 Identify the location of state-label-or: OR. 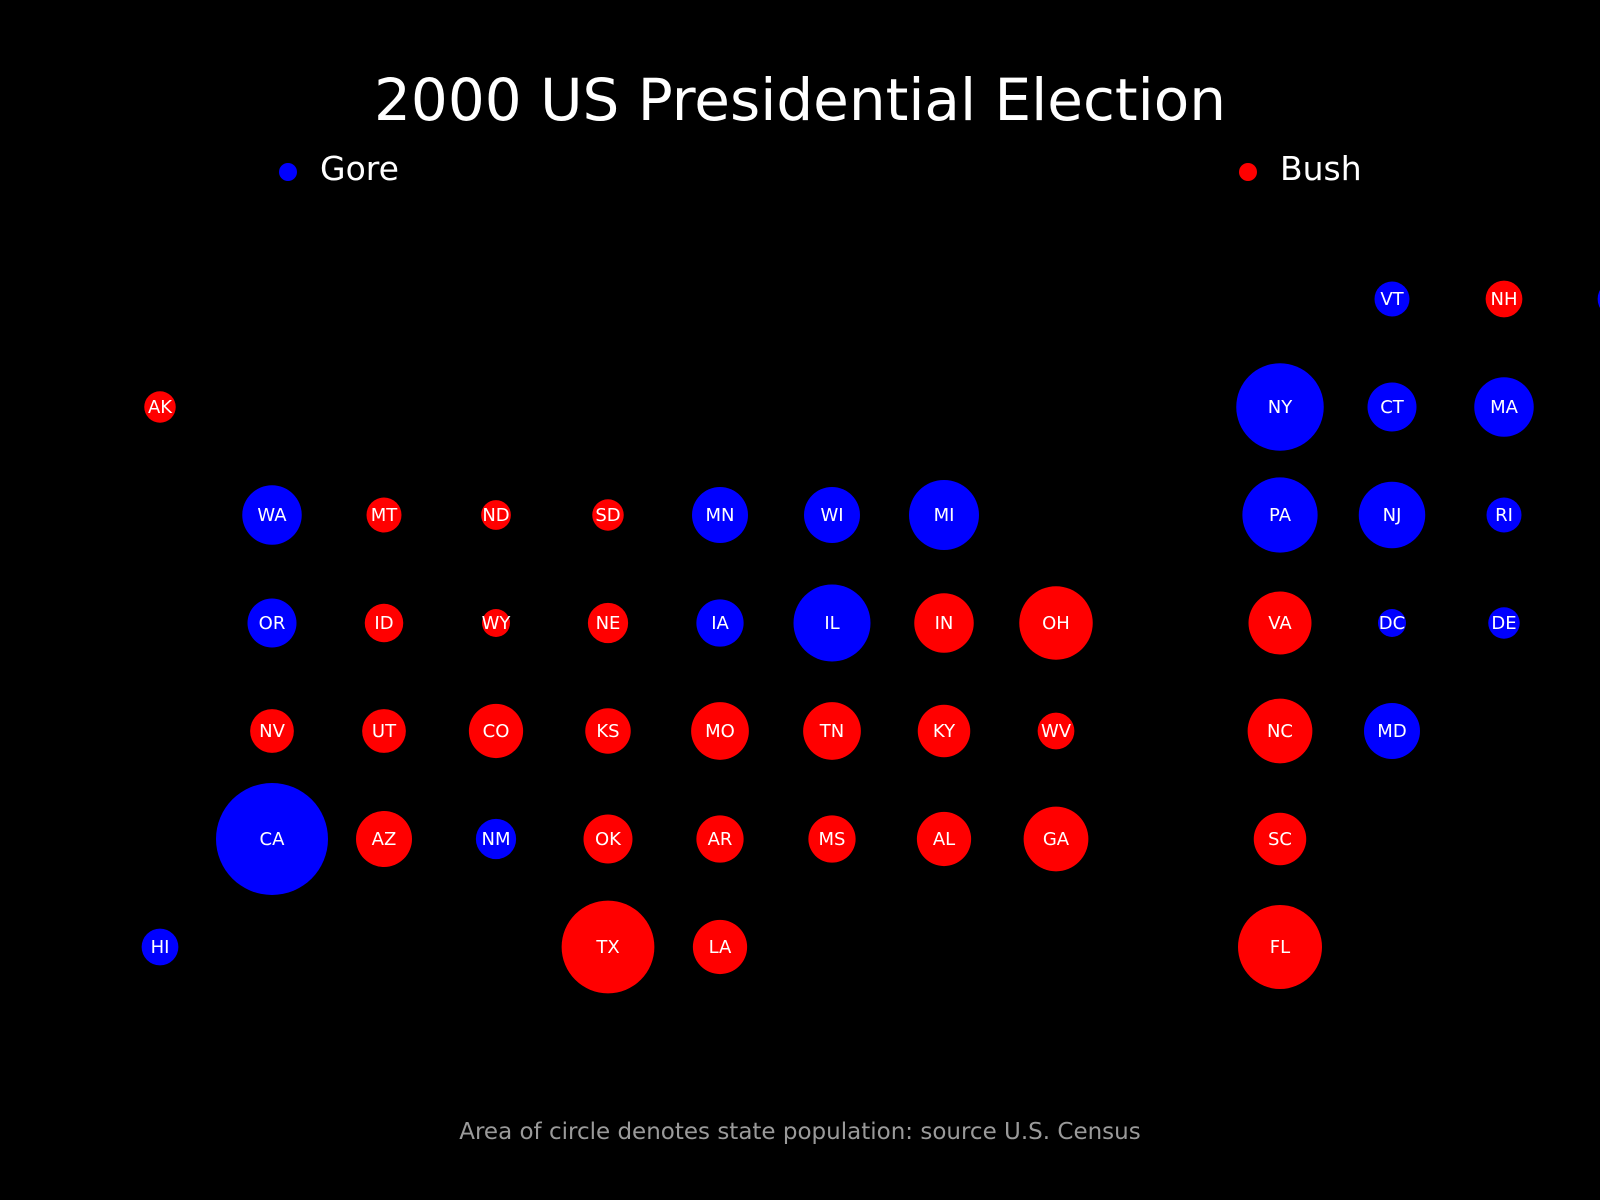
(272, 623).